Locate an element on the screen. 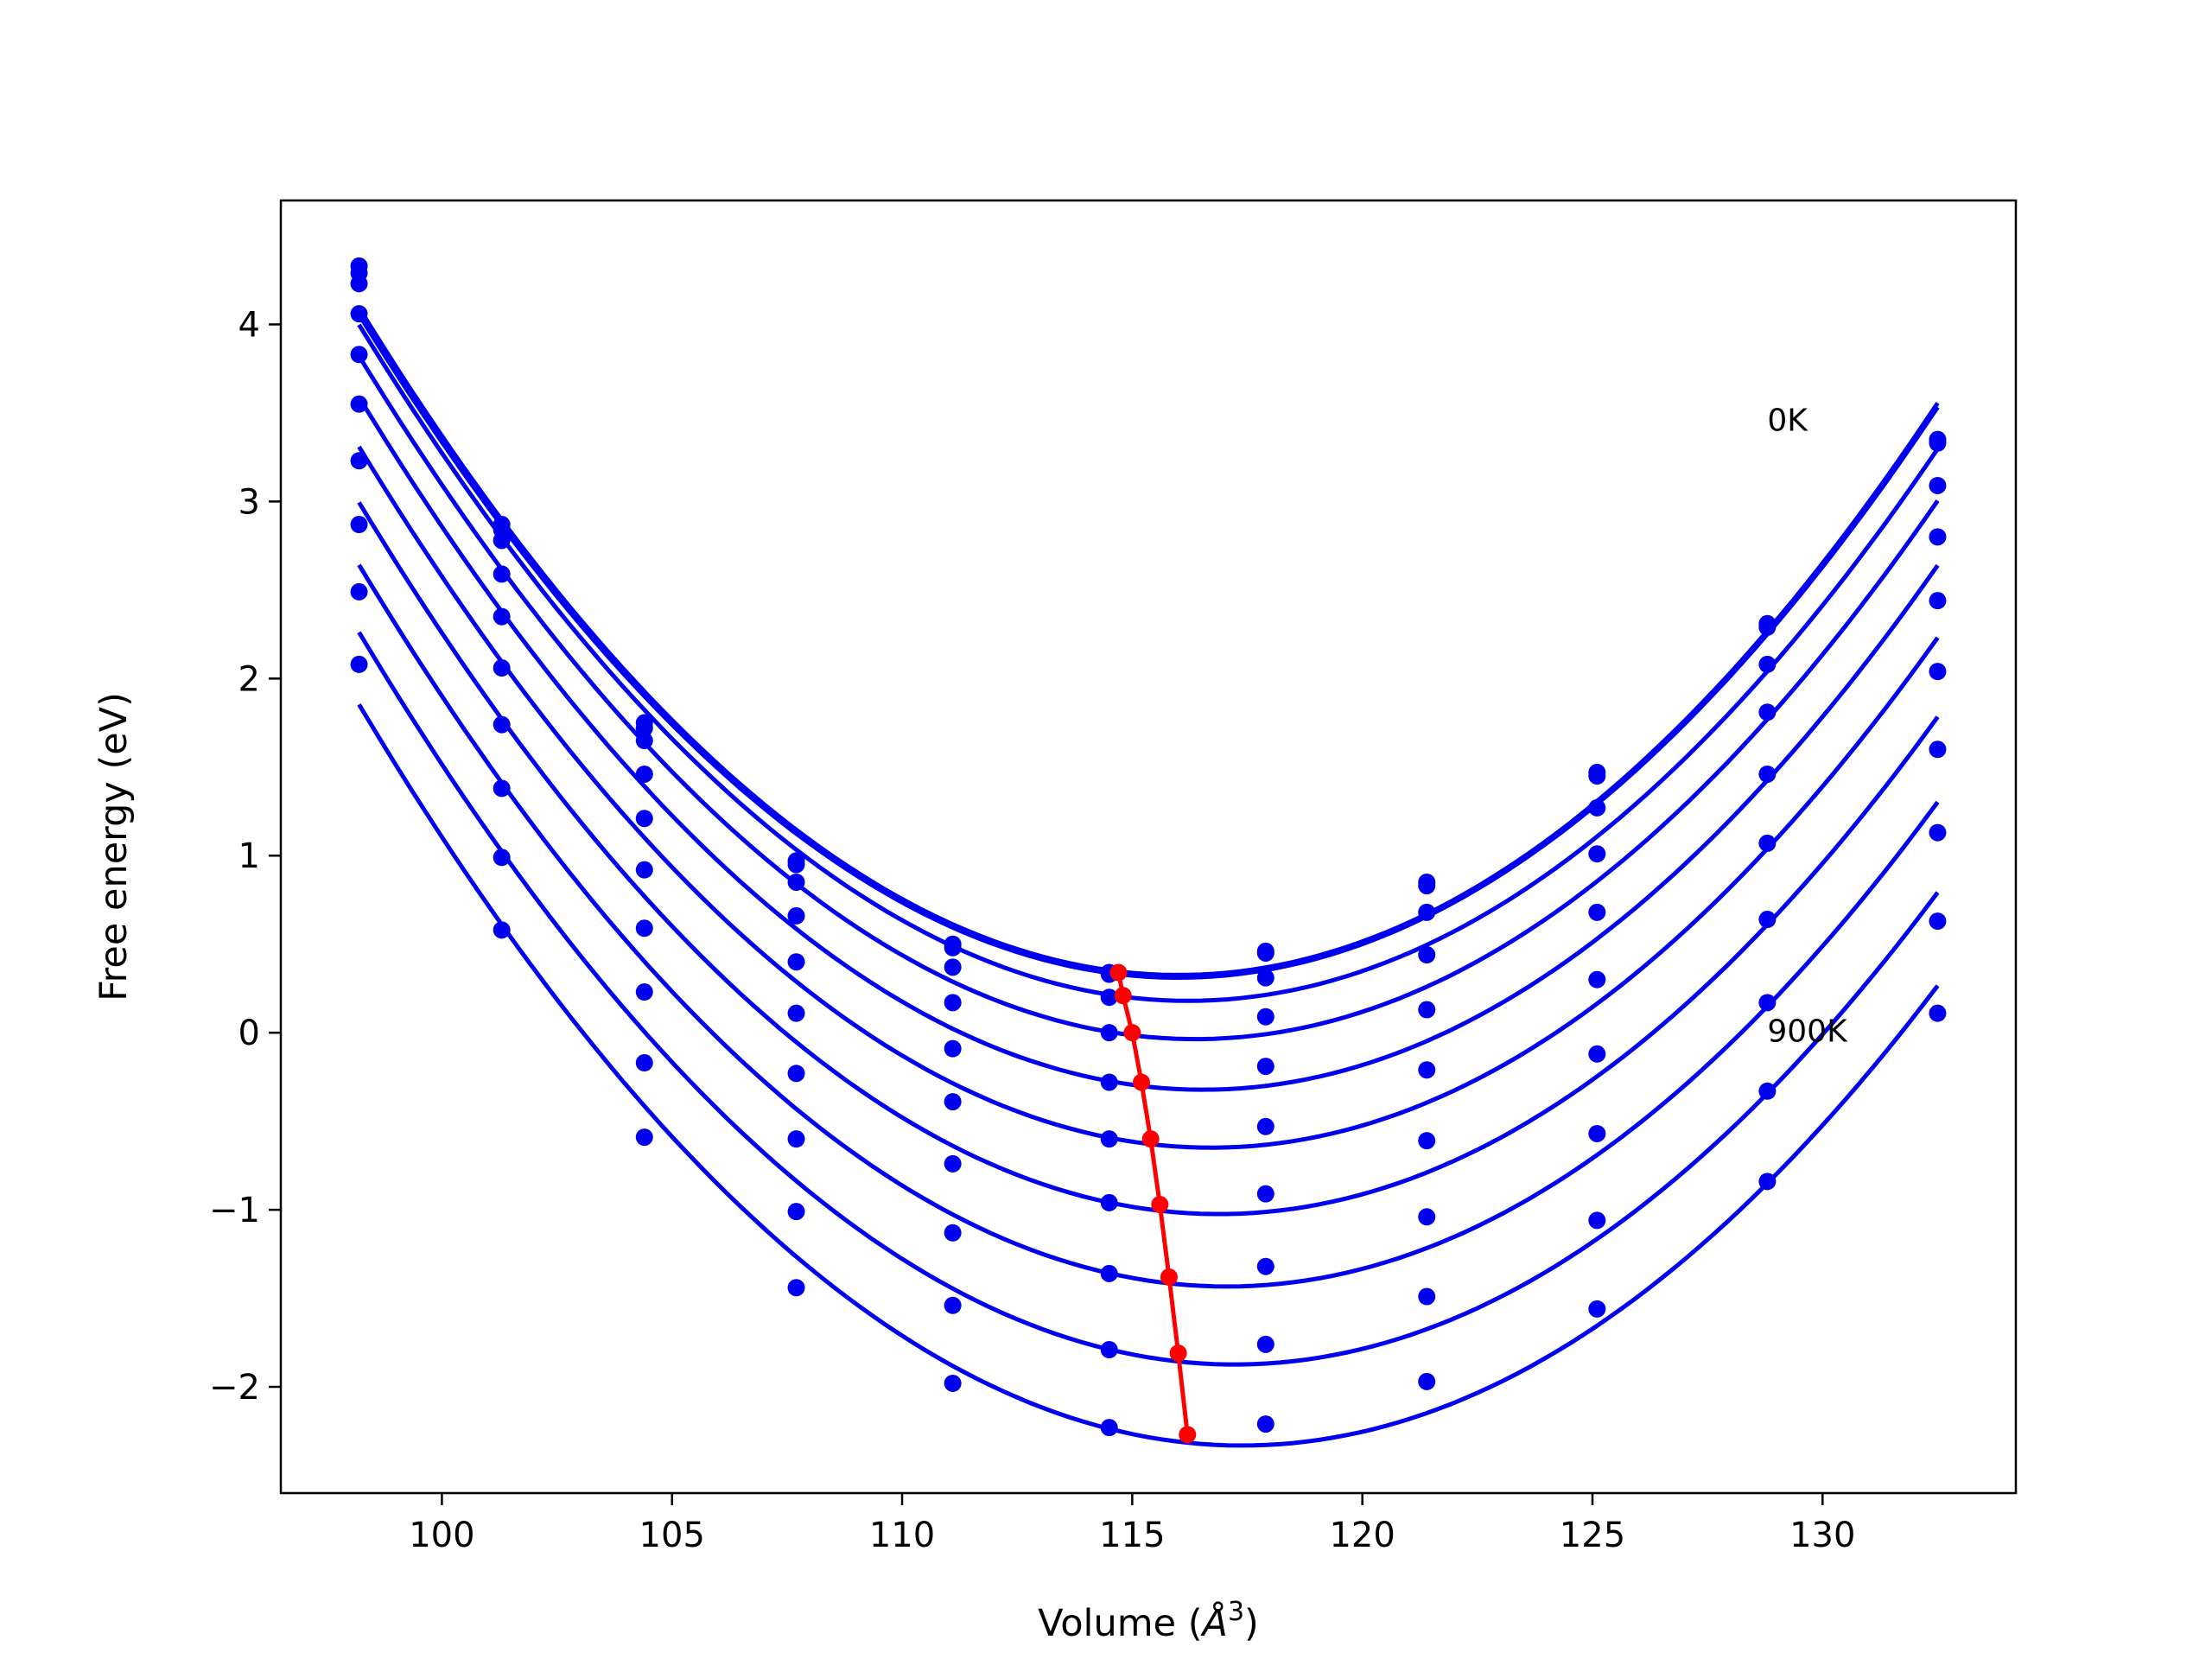 The image size is (2212, 1659). y-tick-label: 2 is located at coordinates (249, 679).